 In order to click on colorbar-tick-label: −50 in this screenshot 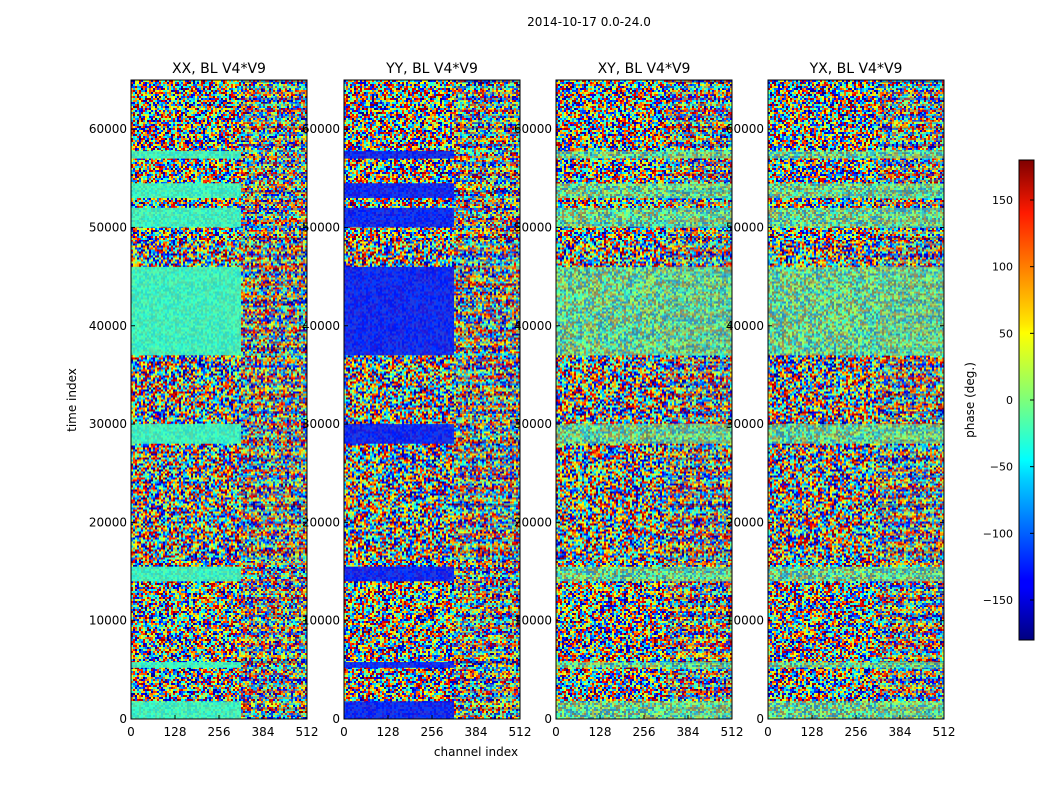, I will do `click(1001, 467)`.